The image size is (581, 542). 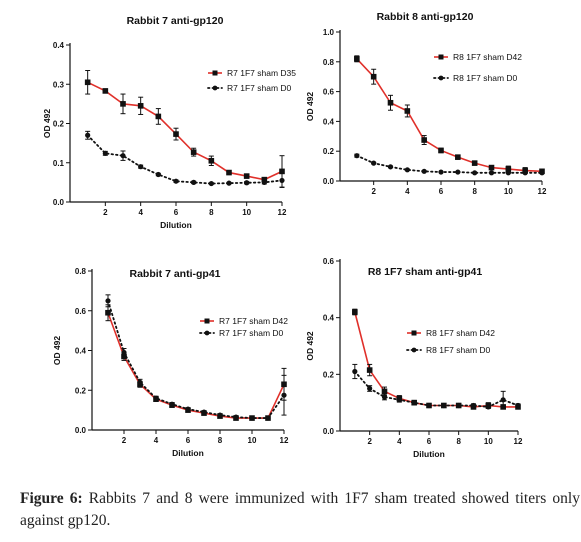 What do you see at coordinates (175, 21) in the screenshot?
I see `chart-title: Rabbit 7 anti-gp120` at bounding box center [175, 21].